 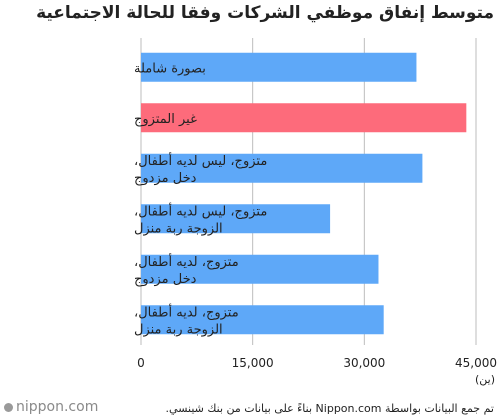 What do you see at coordinates (476, 363) in the screenshot?
I see `x-tick-label-3: 45,000` at bounding box center [476, 363].